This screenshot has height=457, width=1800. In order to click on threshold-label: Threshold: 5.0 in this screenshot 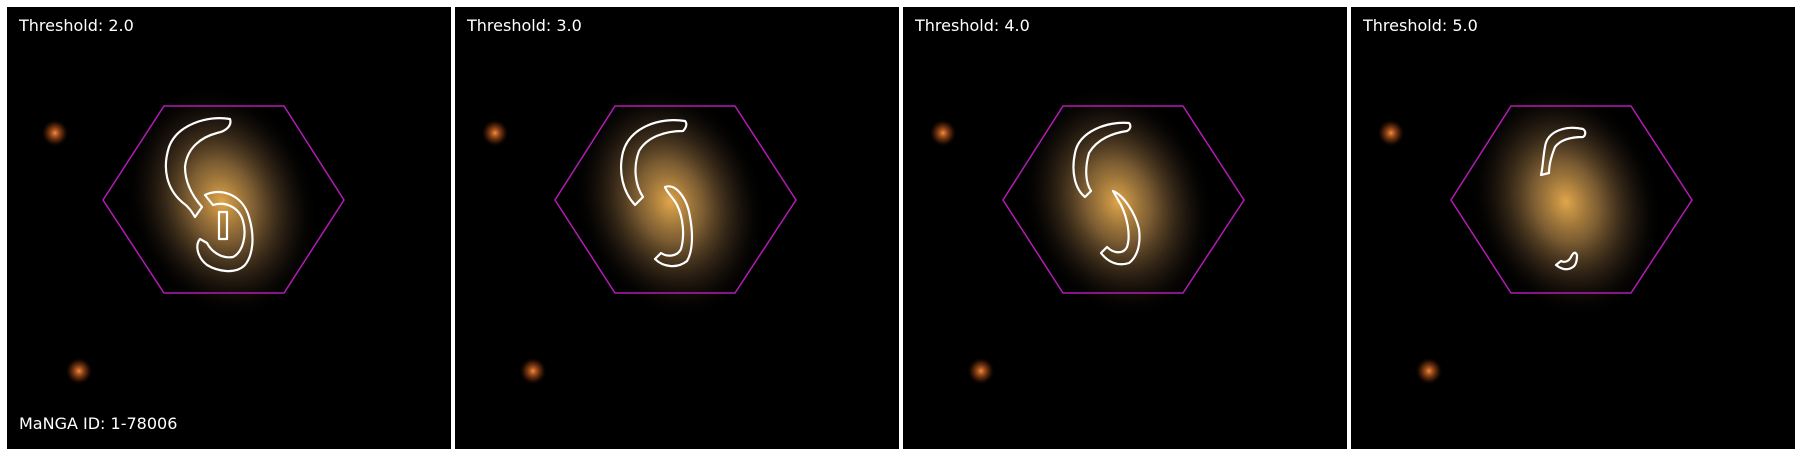, I will do `click(1420, 25)`.